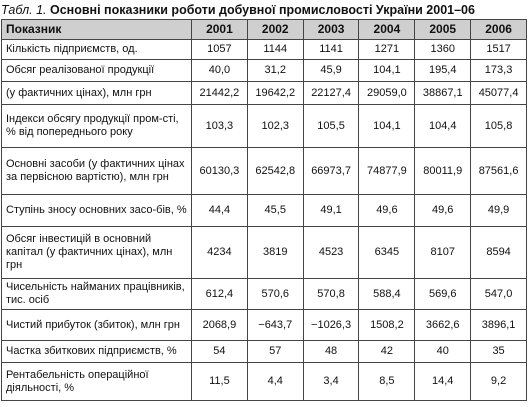  What do you see at coordinates (331, 171) in the screenshot?
I see `value-cell: 66973,7` at bounding box center [331, 171].